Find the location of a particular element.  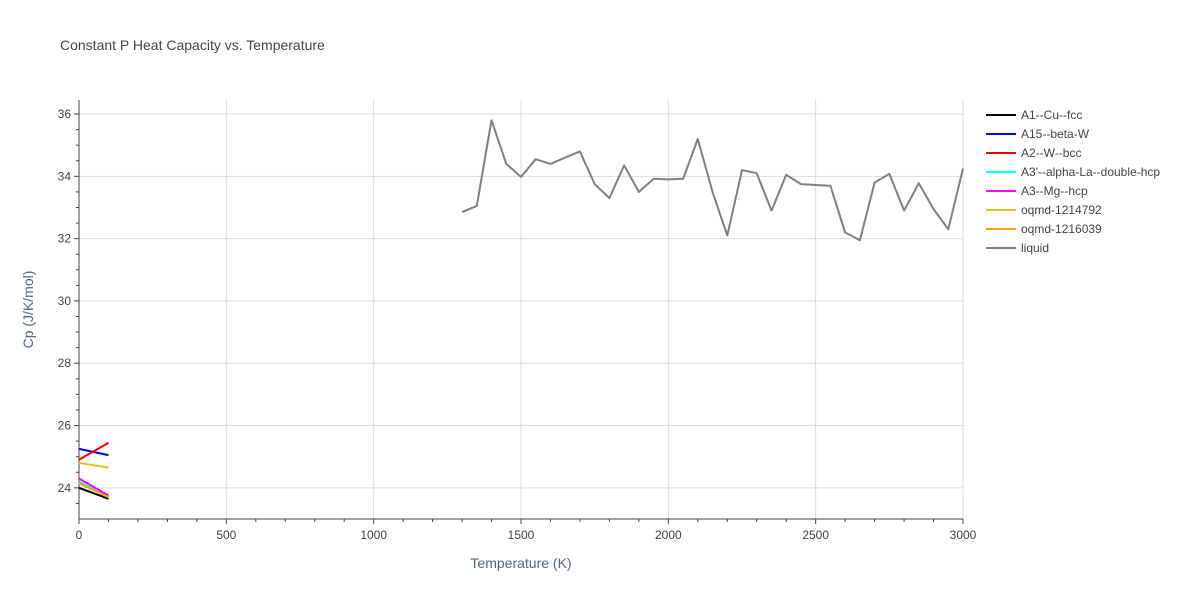

legend-label: oqmd-1214792 is located at coordinates (1061, 210).